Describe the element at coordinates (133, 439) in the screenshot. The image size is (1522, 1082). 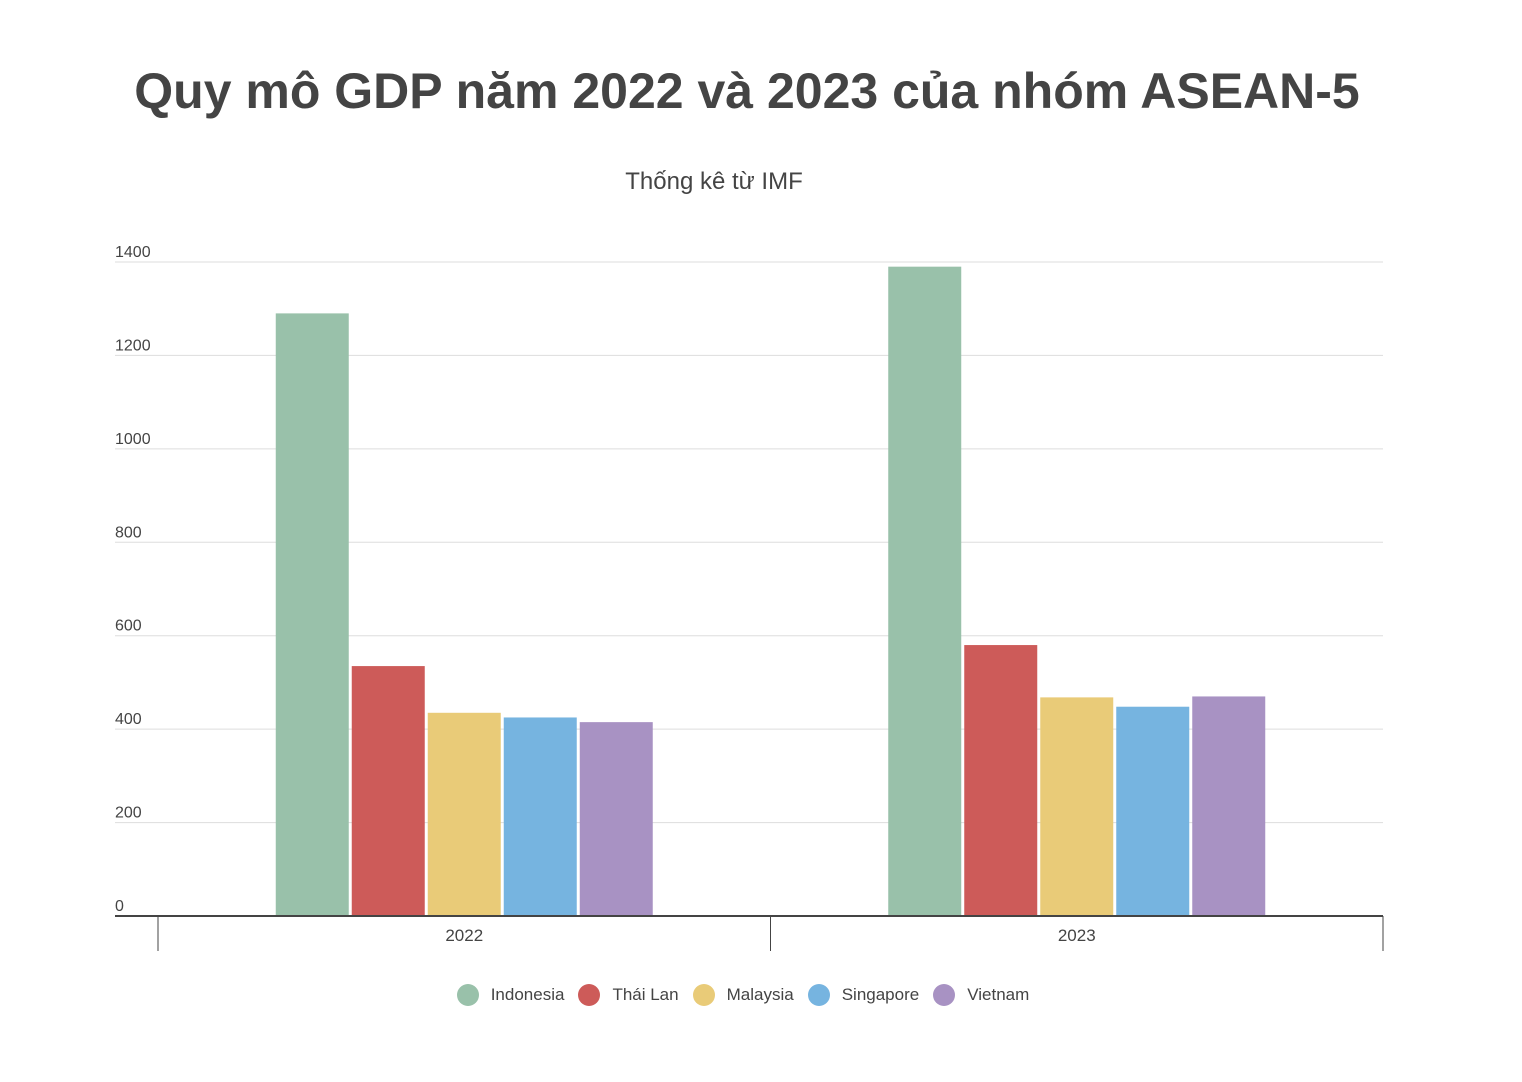
I see `y-tick-label: 1000` at that location.